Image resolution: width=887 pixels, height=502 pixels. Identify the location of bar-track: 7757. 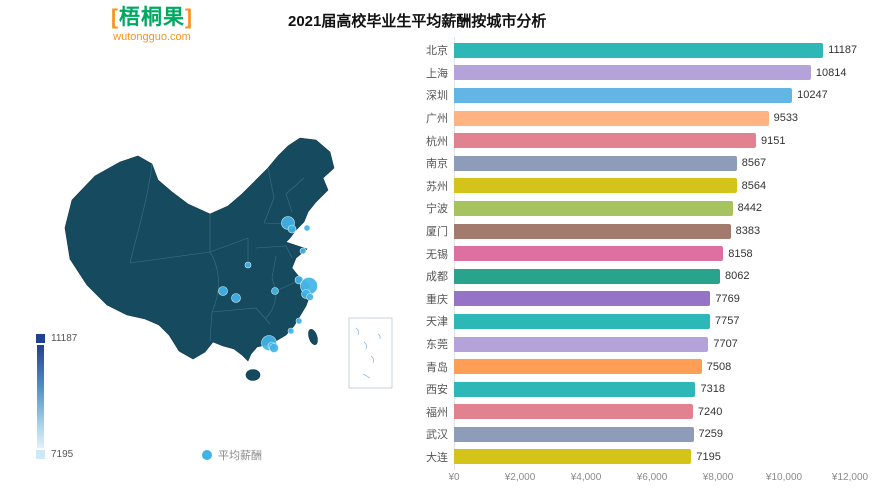
(670, 321).